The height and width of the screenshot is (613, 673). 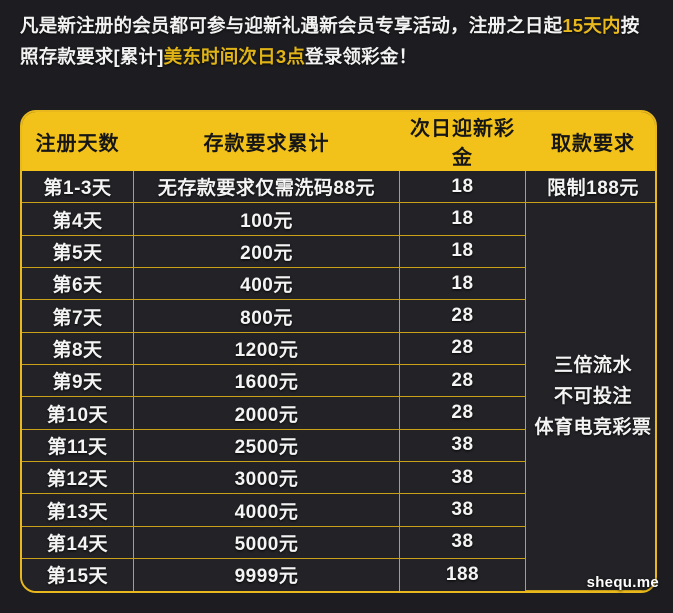 I want to click on cell-deposit-amount: 1200元, so click(x=266, y=348).